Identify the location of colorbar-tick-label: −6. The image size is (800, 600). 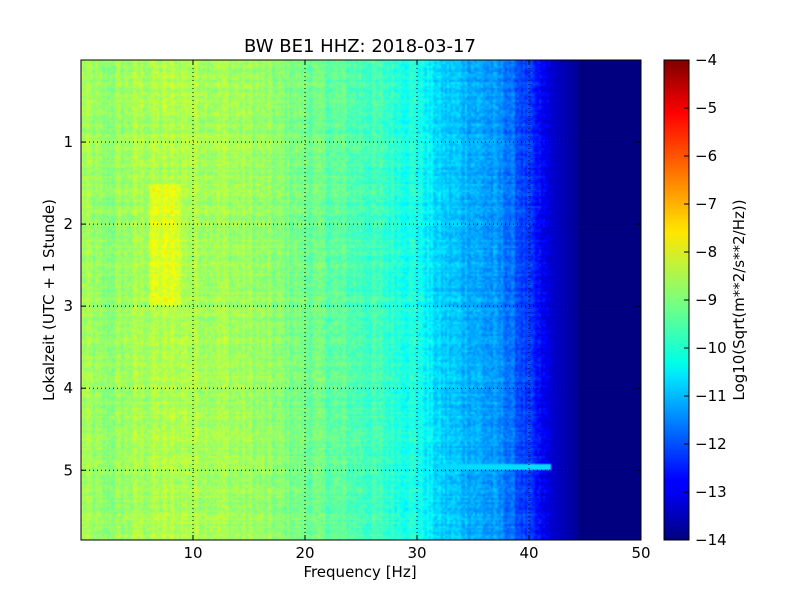
(706, 156).